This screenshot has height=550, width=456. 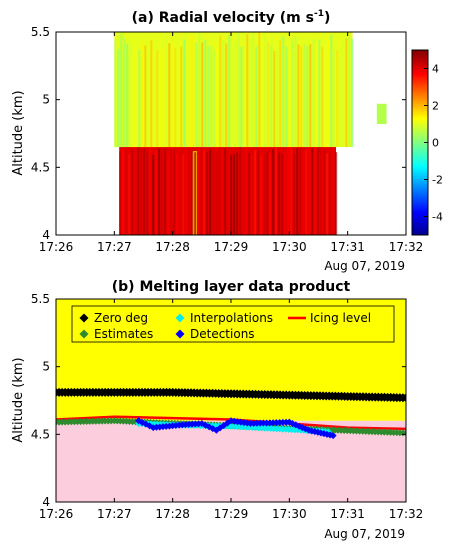 What do you see at coordinates (347, 247) in the screenshot?
I see `panel-a-xtick-label: 17:31` at bounding box center [347, 247].